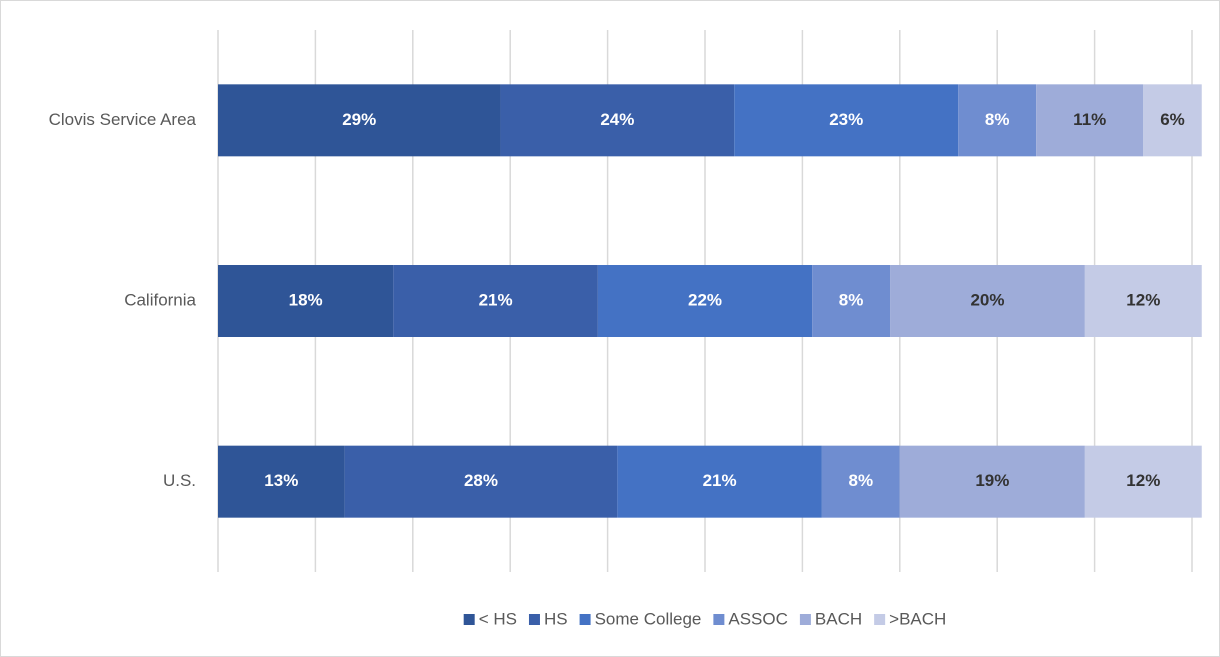 This screenshot has width=1220, height=657. I want to click on data-label: 19%, so click(992, 480).